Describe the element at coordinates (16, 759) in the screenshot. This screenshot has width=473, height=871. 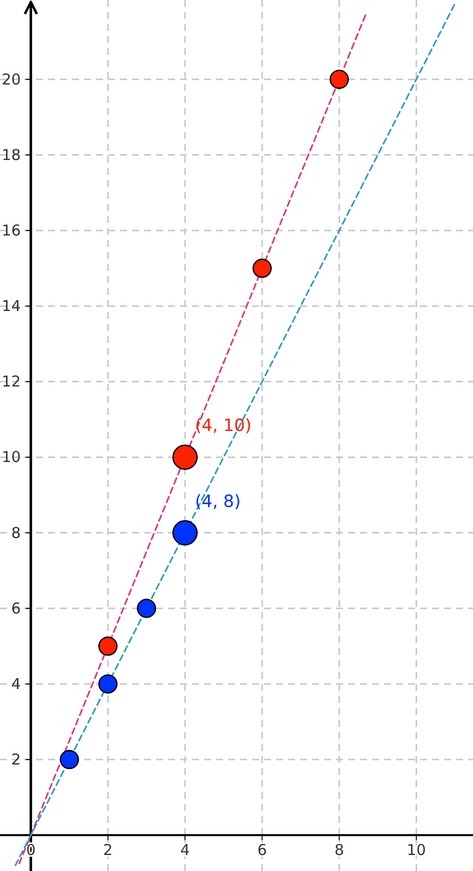
I see `y-tick-label: 2` at that location.